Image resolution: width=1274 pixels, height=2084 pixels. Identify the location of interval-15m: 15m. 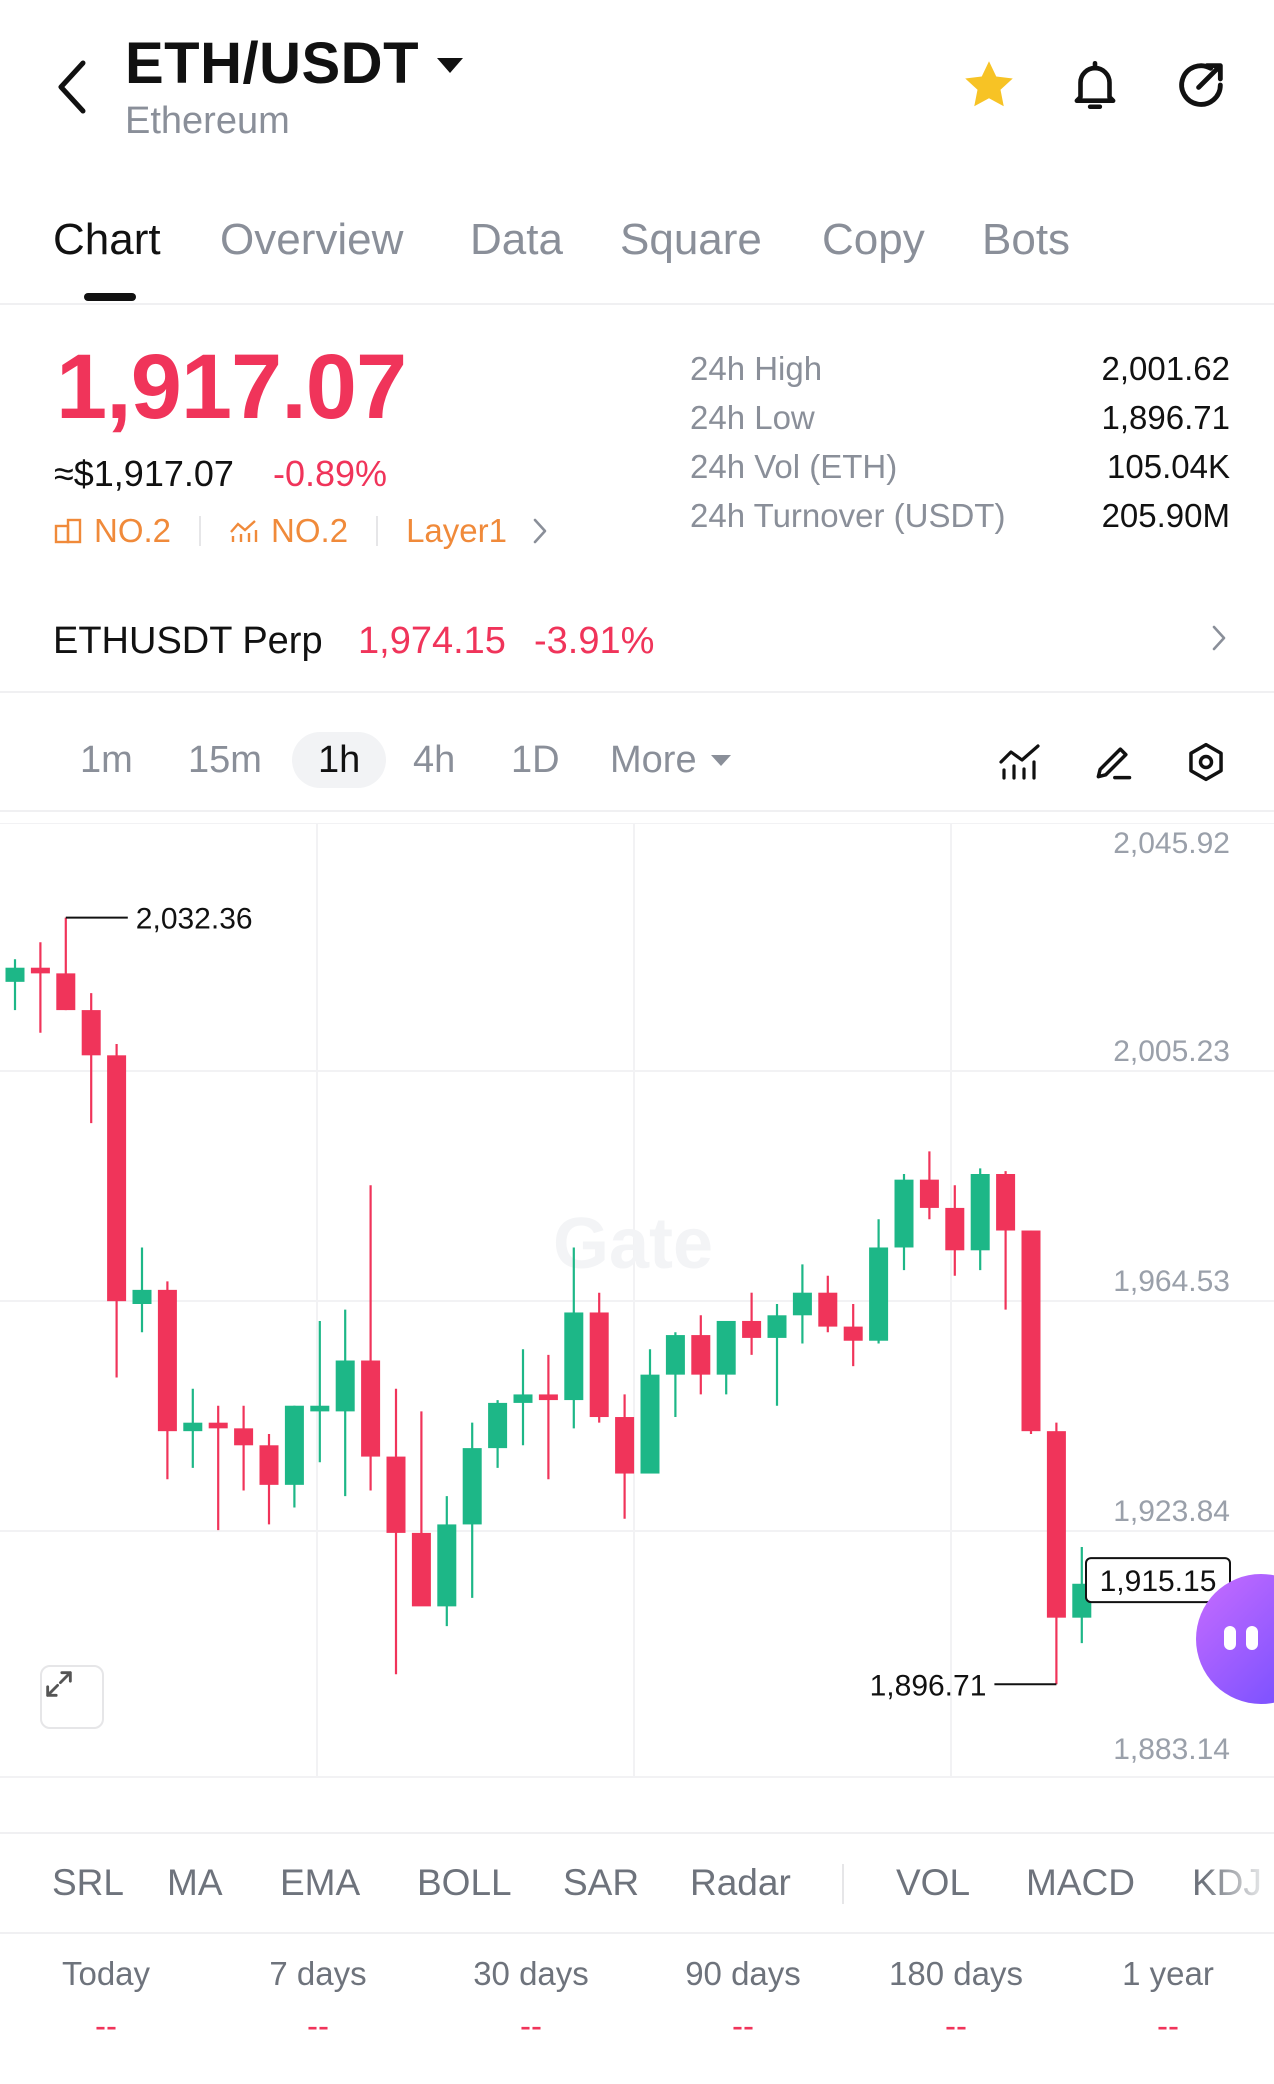
(225, 760).